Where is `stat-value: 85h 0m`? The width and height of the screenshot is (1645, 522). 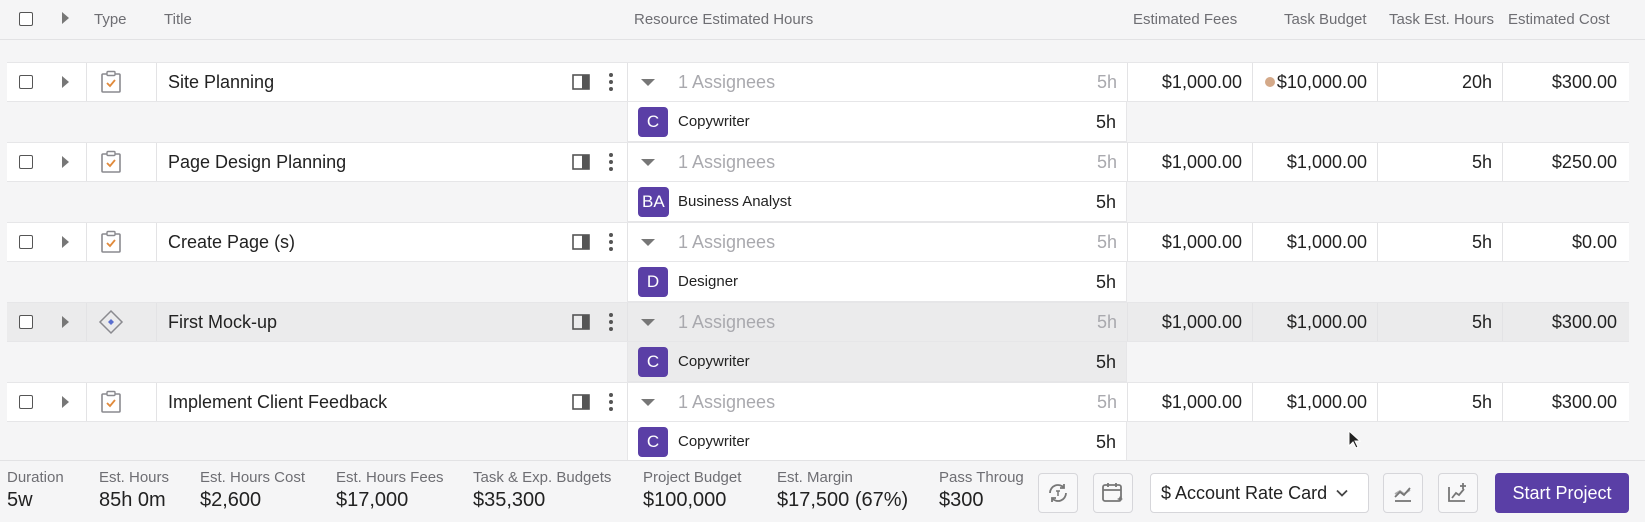
stat-value: 85h 0m is located at coordinates (132, 500).